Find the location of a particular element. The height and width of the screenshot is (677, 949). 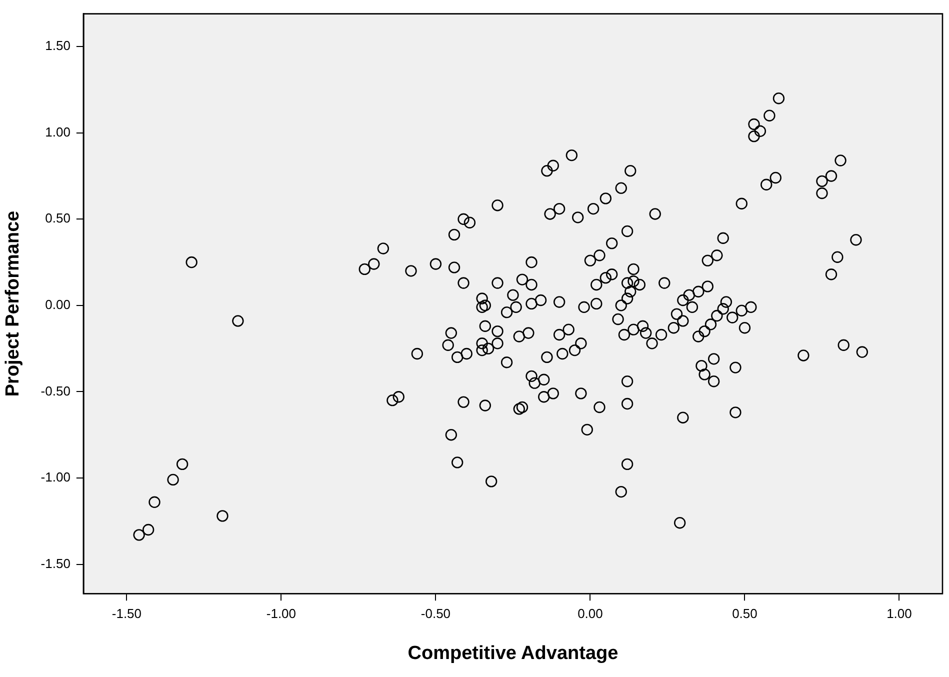

x-tick-label: 0.00 is located at coordinates (590, 613).